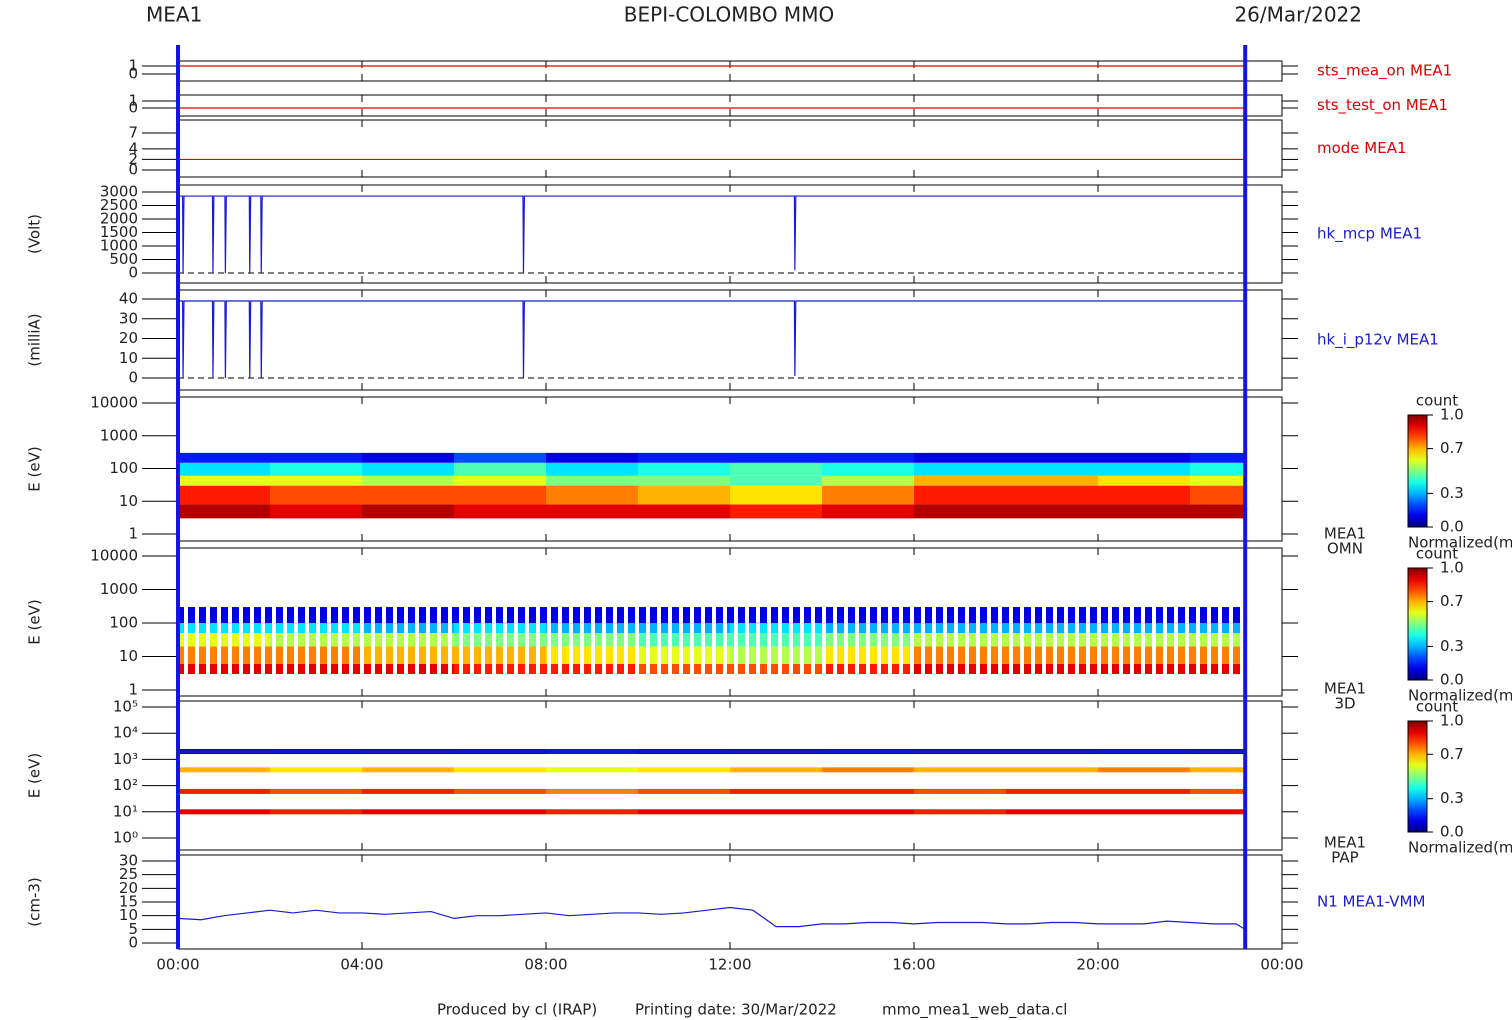  Describe the element at coordinates (1345, 689) in the screenshot. I see `panel-label: MEA1` at that location.